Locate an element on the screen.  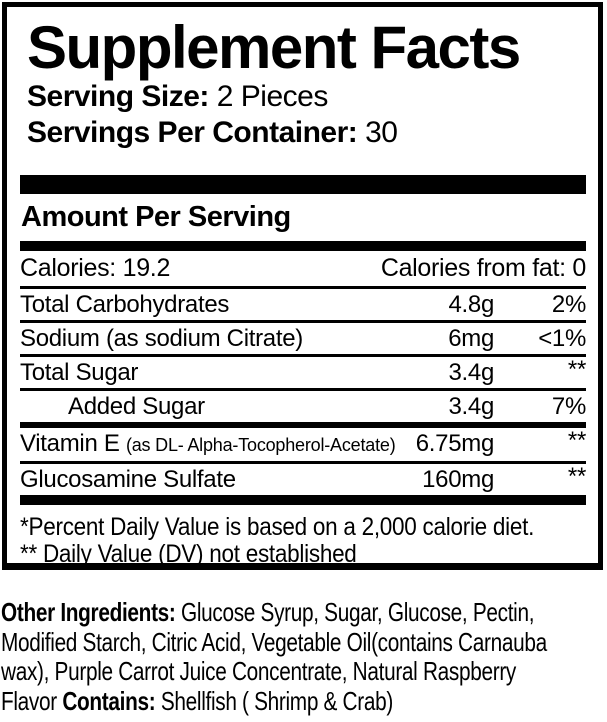
serving-size-line: Serving Size: 2 Pieces is located at coordinates (306, 97).